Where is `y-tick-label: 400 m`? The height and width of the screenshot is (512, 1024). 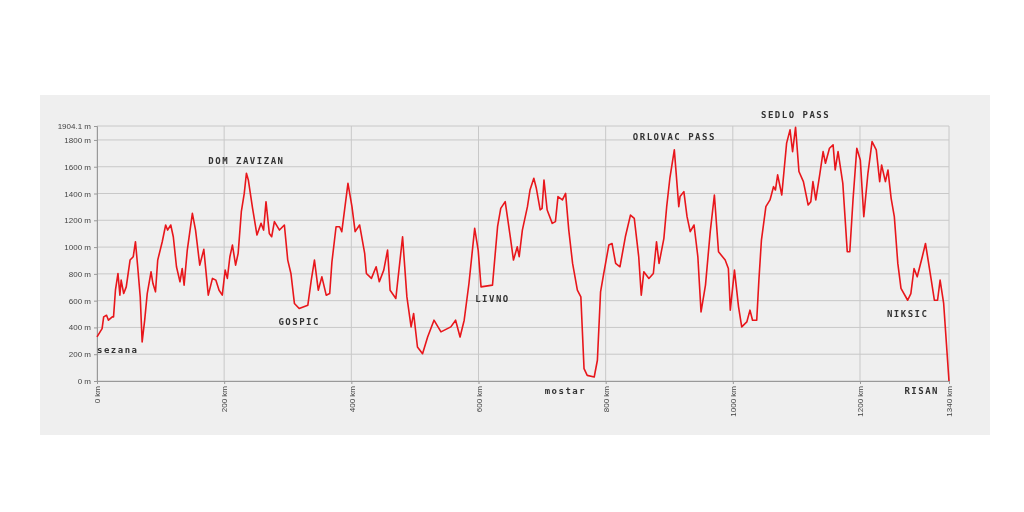
y-tick-label: 400 m is located at coordinates (80, 328).